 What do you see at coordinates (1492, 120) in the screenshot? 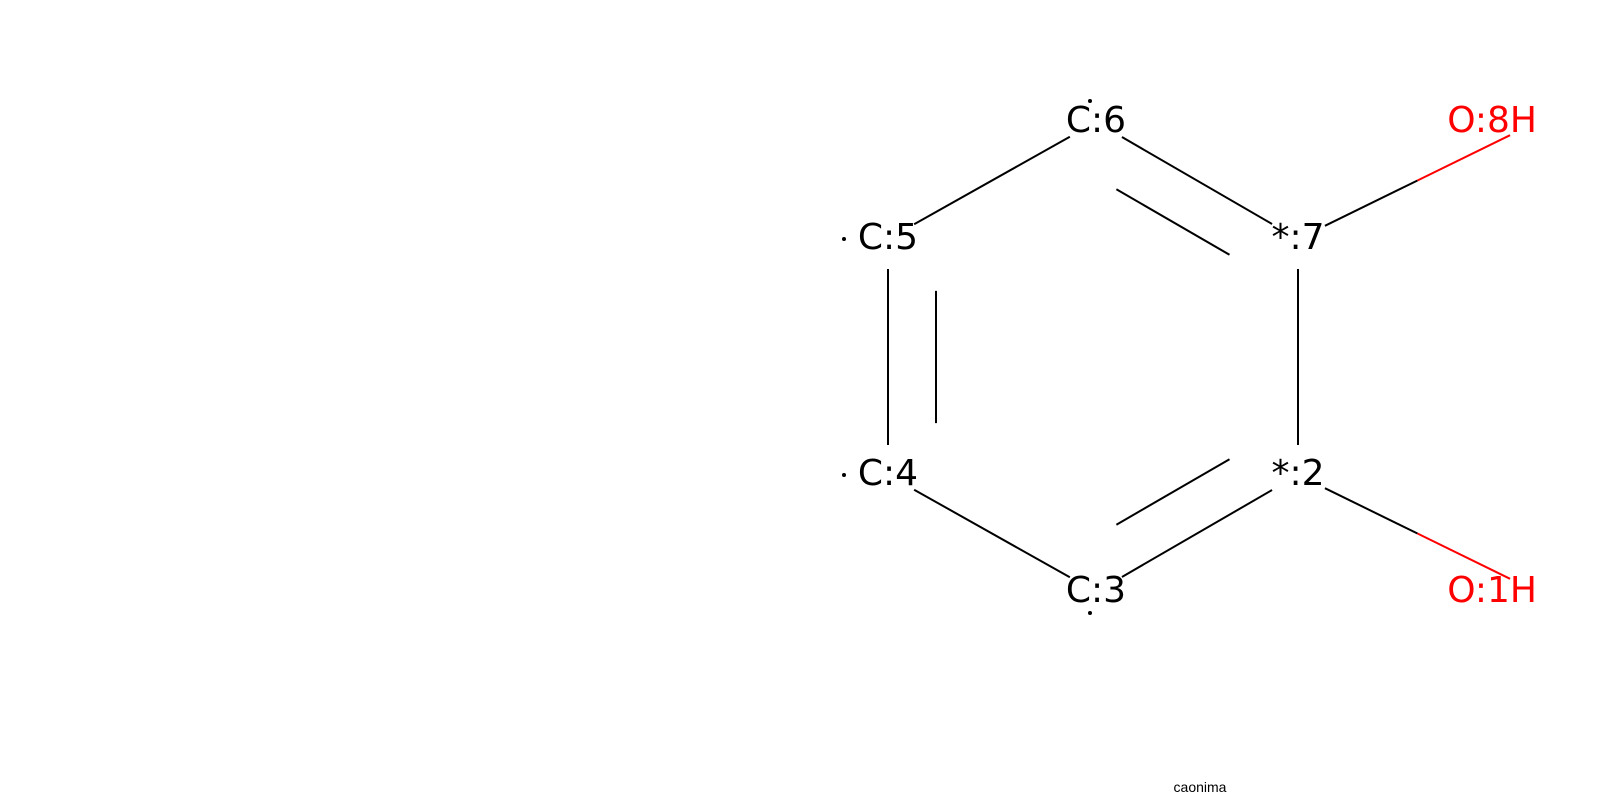
I see `atom-label-o8: O:8H` at bounding box center [1492, 120].